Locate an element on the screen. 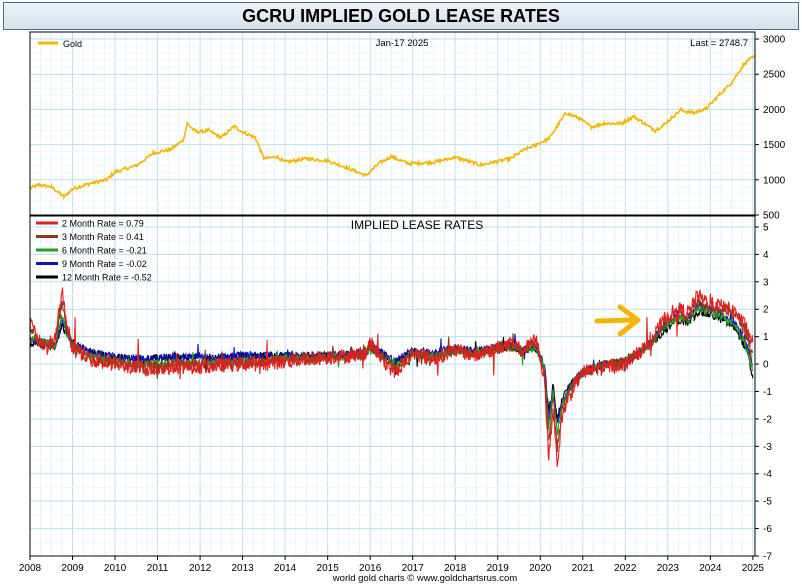  last-price-label: Last = 2748.7 is located at coordinates (719, 43).